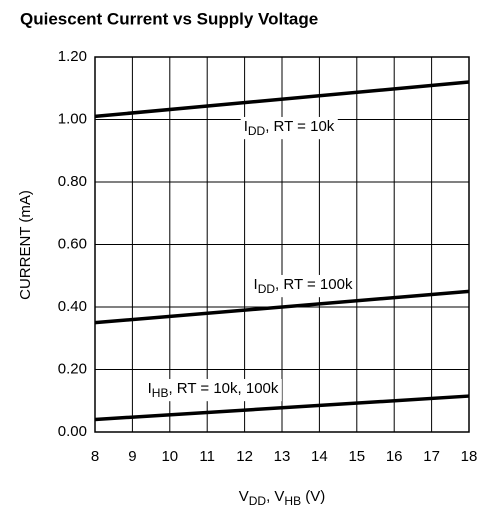 The image size is (482, 519). I want to click on chart-title: Quiescent Current vs Supply Voltage, so click(169, 18).